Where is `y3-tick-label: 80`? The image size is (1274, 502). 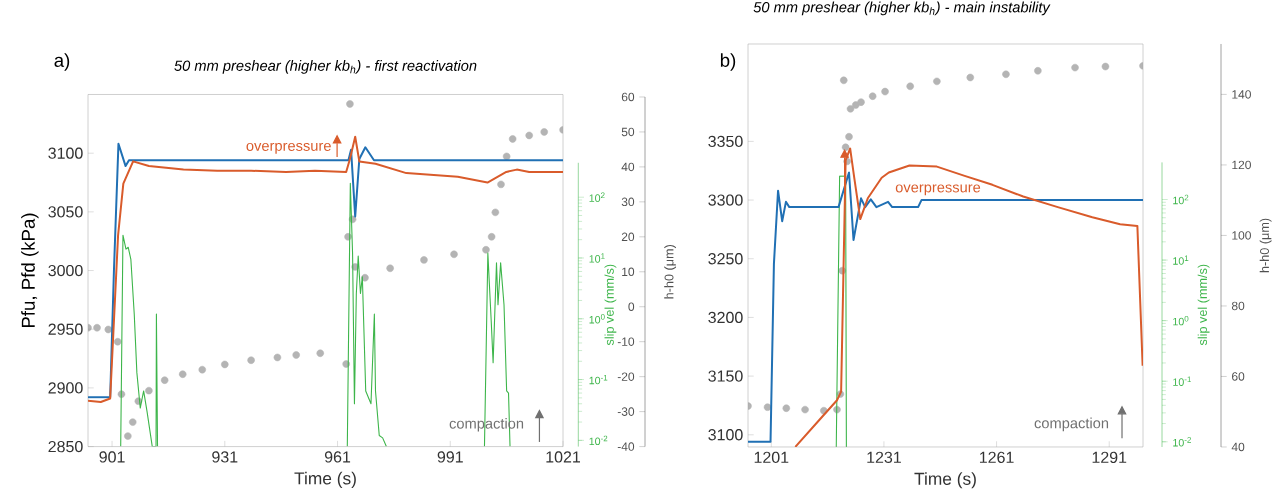
y3-tick-label: 80 is located at coordinates (1238, 306).